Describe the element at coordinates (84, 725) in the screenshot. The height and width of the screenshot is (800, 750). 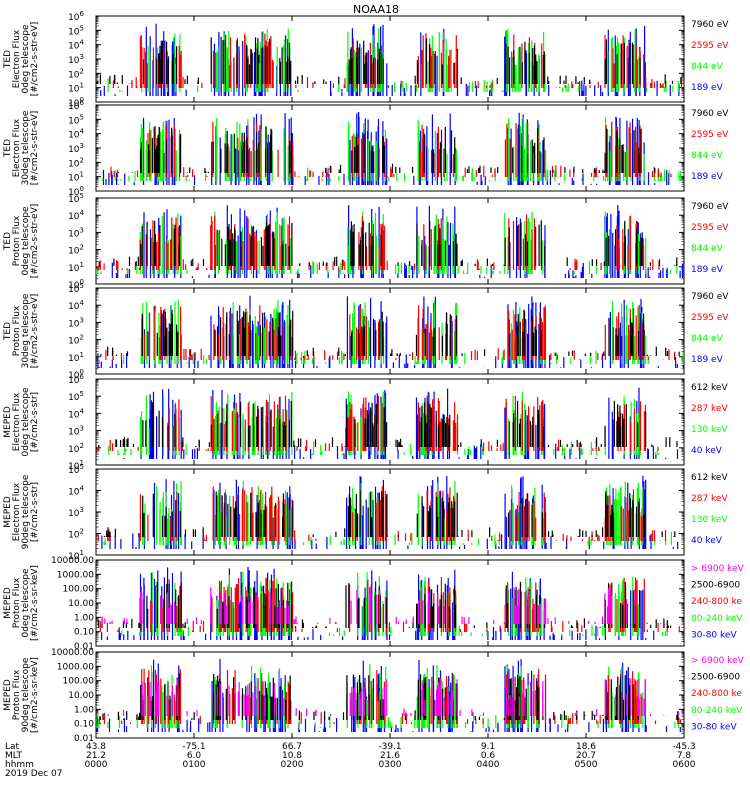
I see `y-tick-label: 0.10` at that location.